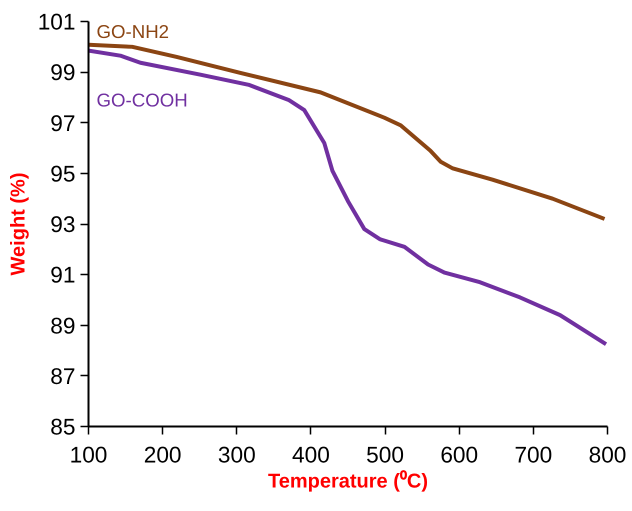 Image resolution: width=632 pixels, height=511 pixels. What do you see at coordinates (89, 455) in the screenshot?
I see `x-tick-label: 100` at bounding box center [89, 455].